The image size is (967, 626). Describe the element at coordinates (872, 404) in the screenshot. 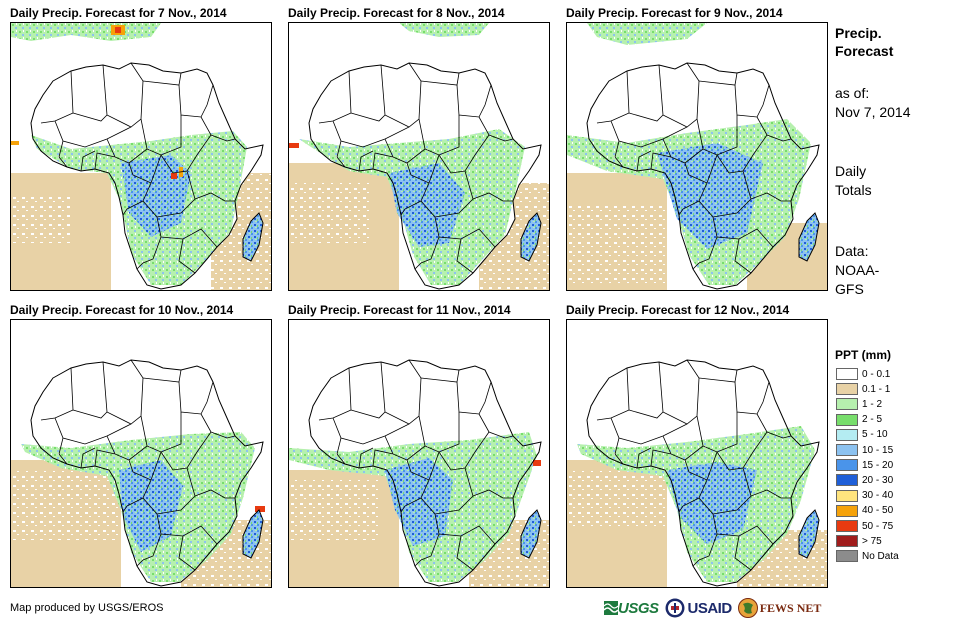

I see `legend-label: 1 - 2` at that location.